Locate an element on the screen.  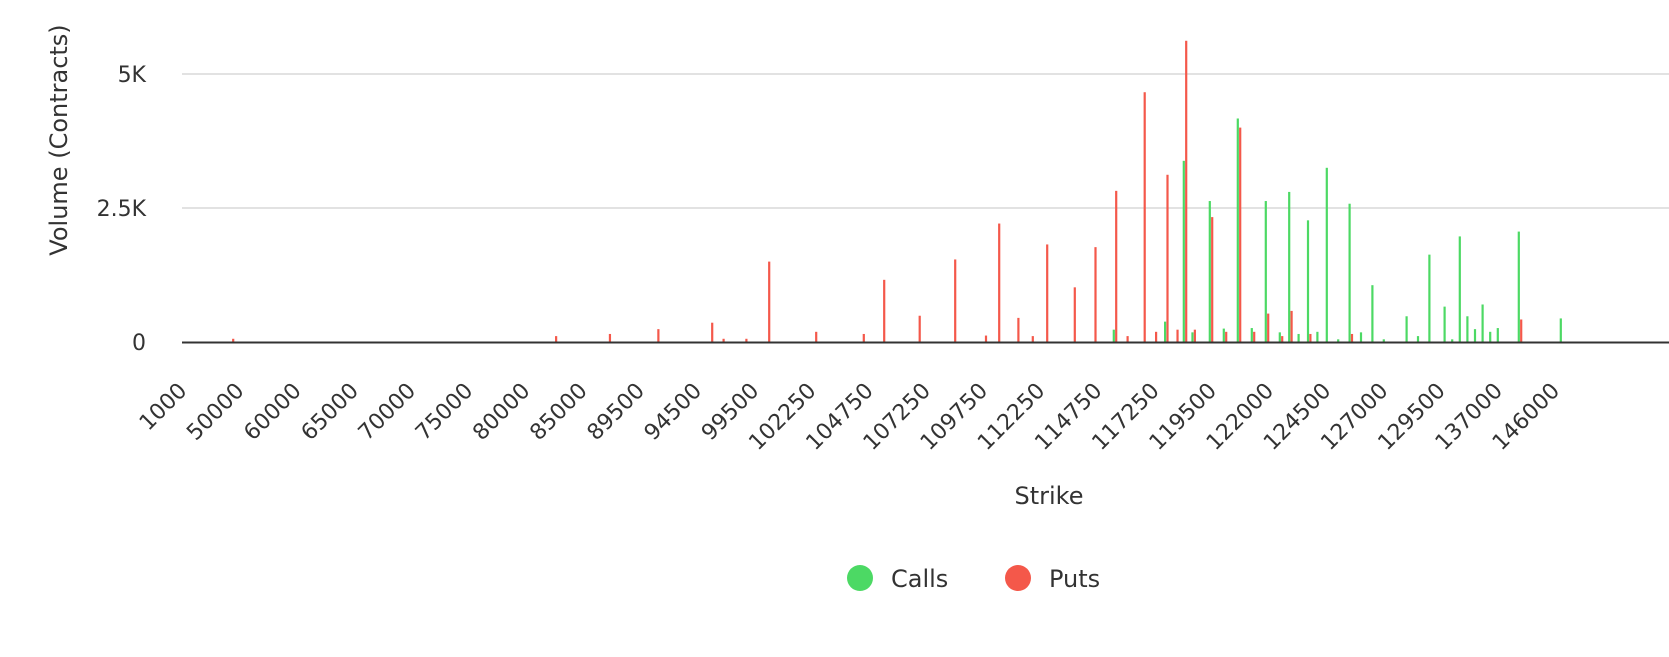
legend-marker-puts is located at coordinates (1018, 578).